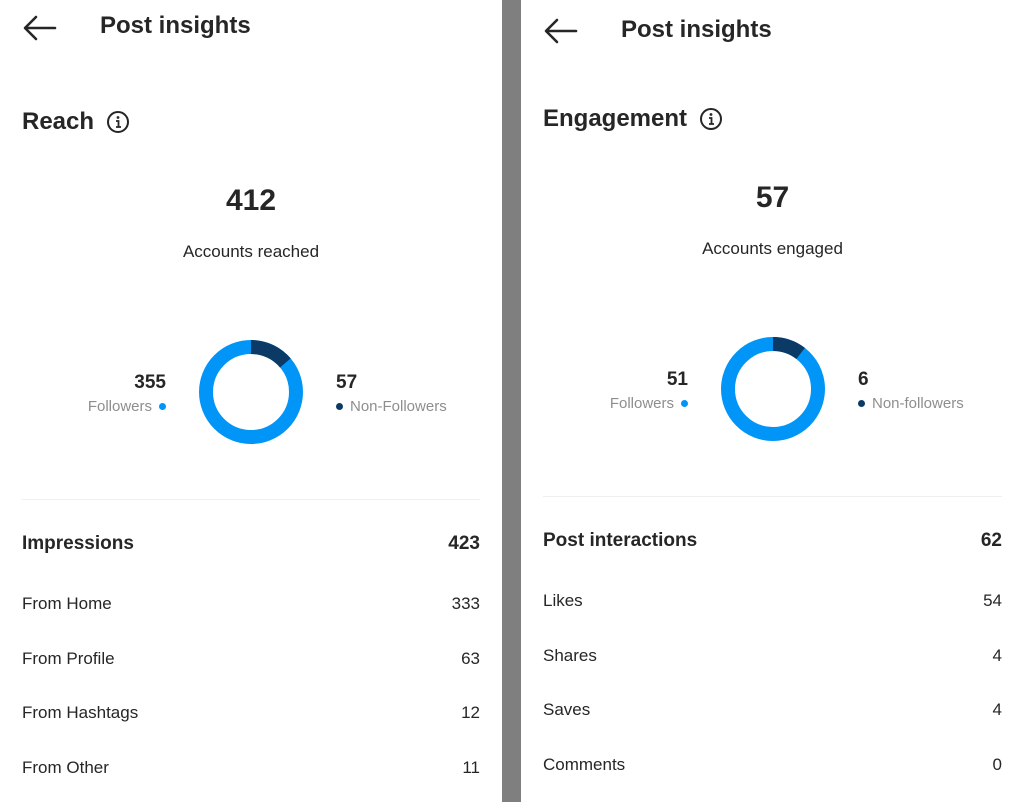  I want to click on engagement-donut-chart, so click(773, 389).